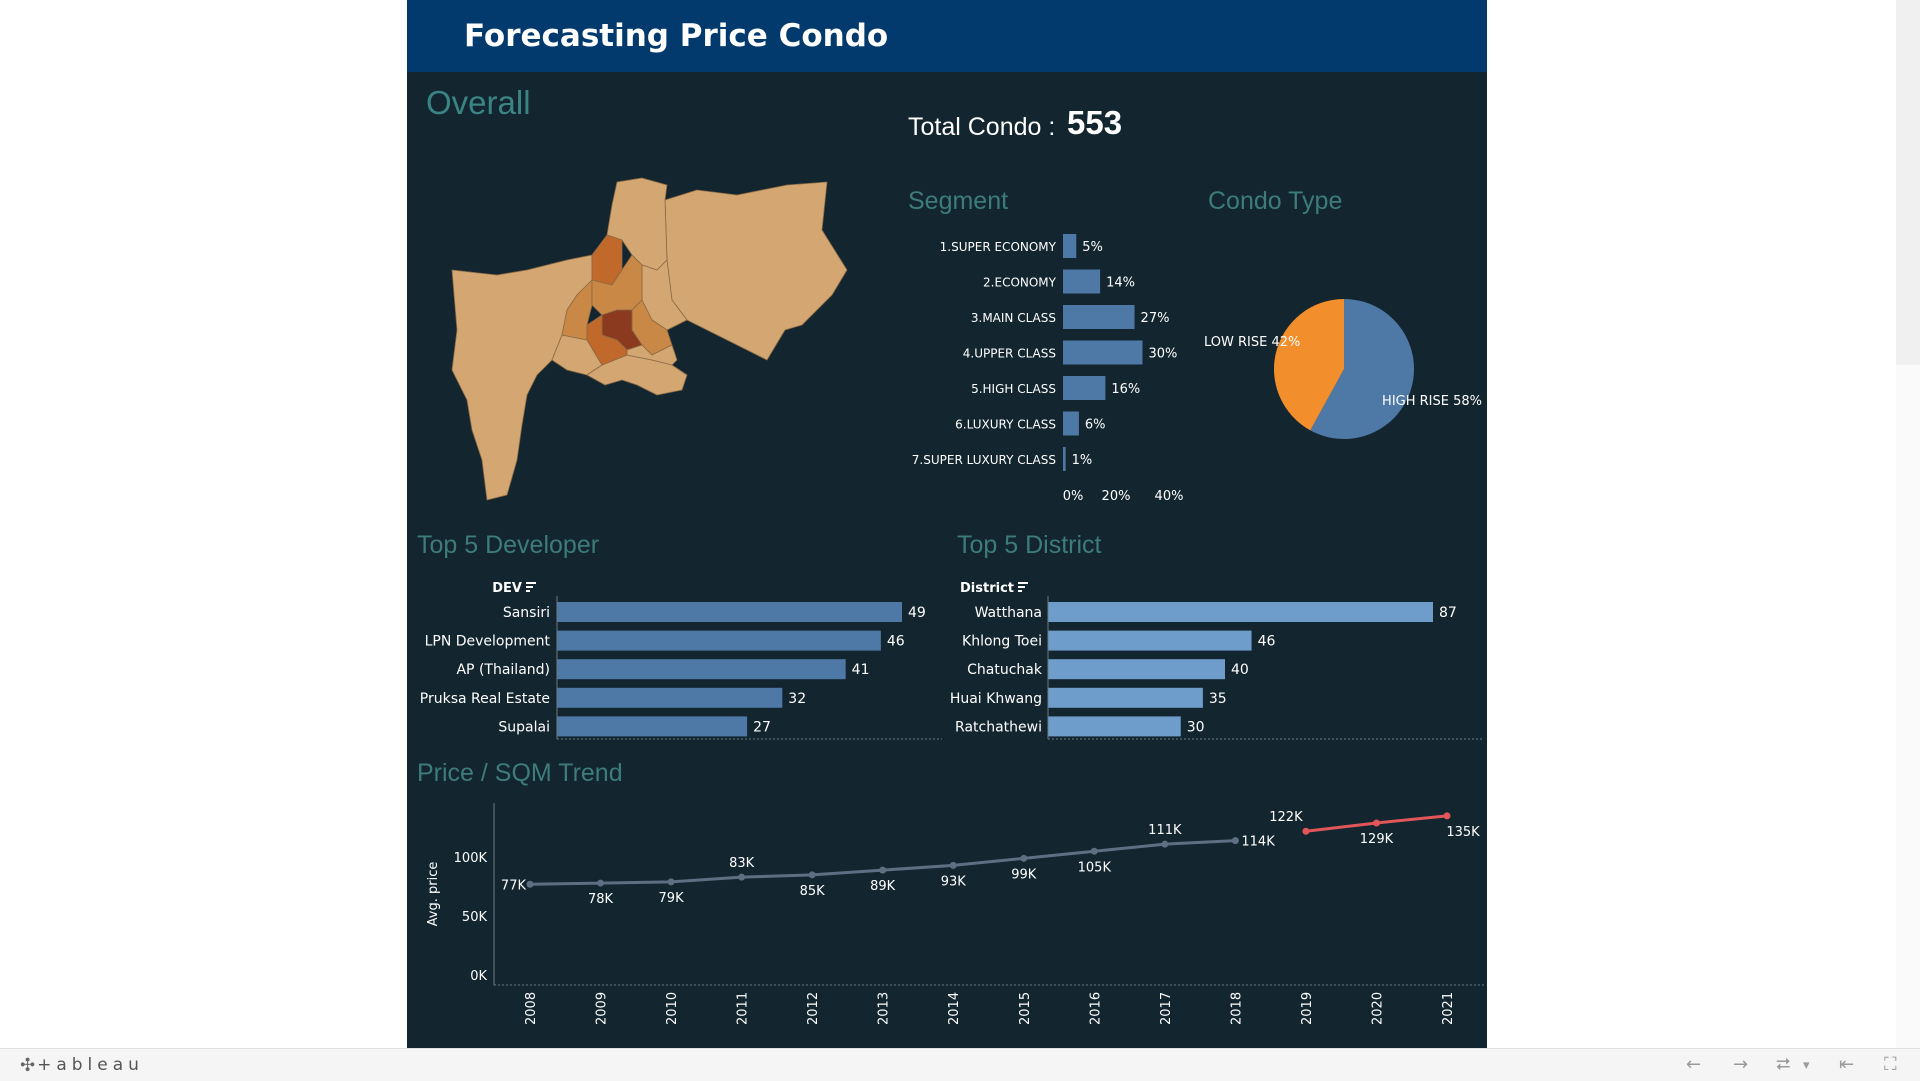  I want to click on bar-category-label: Supalai, so click(524, 727).